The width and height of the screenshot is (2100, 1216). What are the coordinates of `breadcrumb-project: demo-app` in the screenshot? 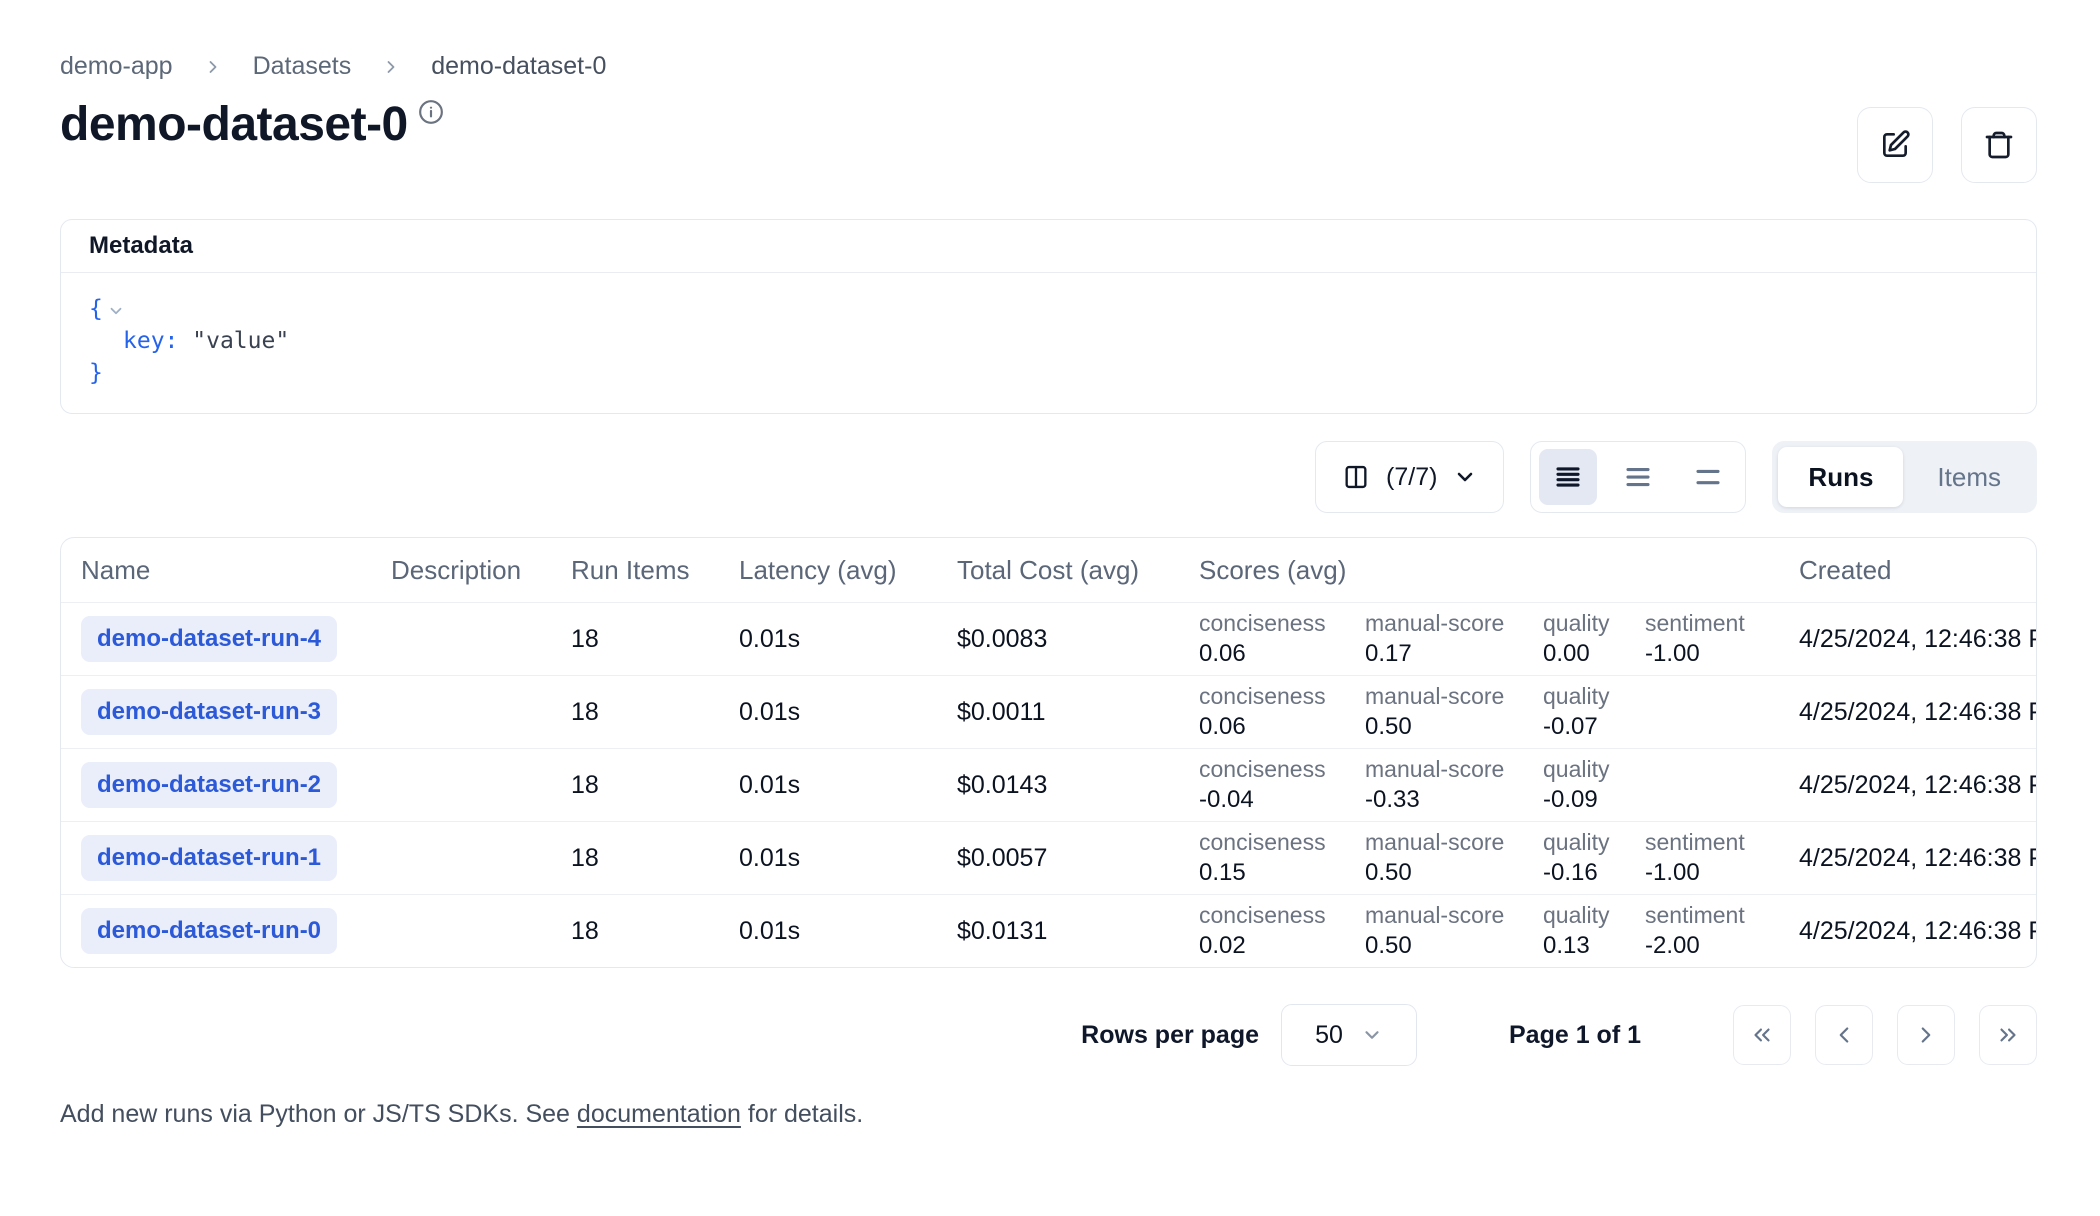 It's located at (116, 66).